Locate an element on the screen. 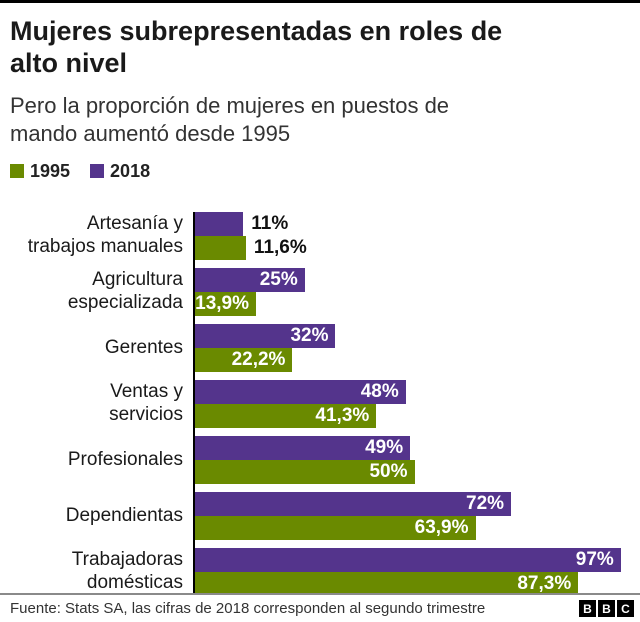 This screenshot has height=622, width=640. bar-2018: 11% is located at coordinates (241, 223).